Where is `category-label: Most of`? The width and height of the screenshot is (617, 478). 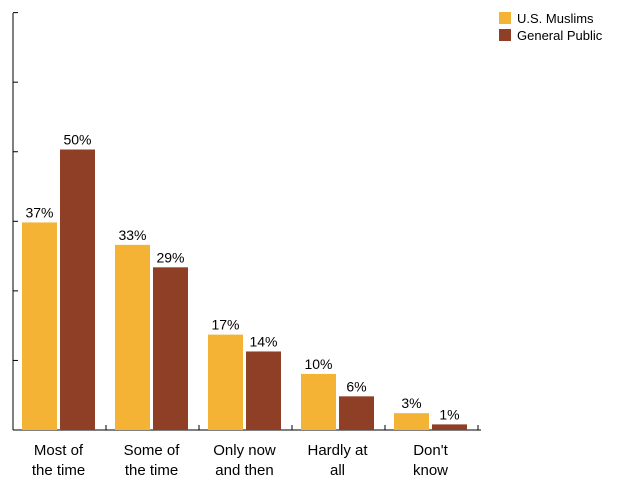
category-label: Most of is located at coordinates (59, 450).